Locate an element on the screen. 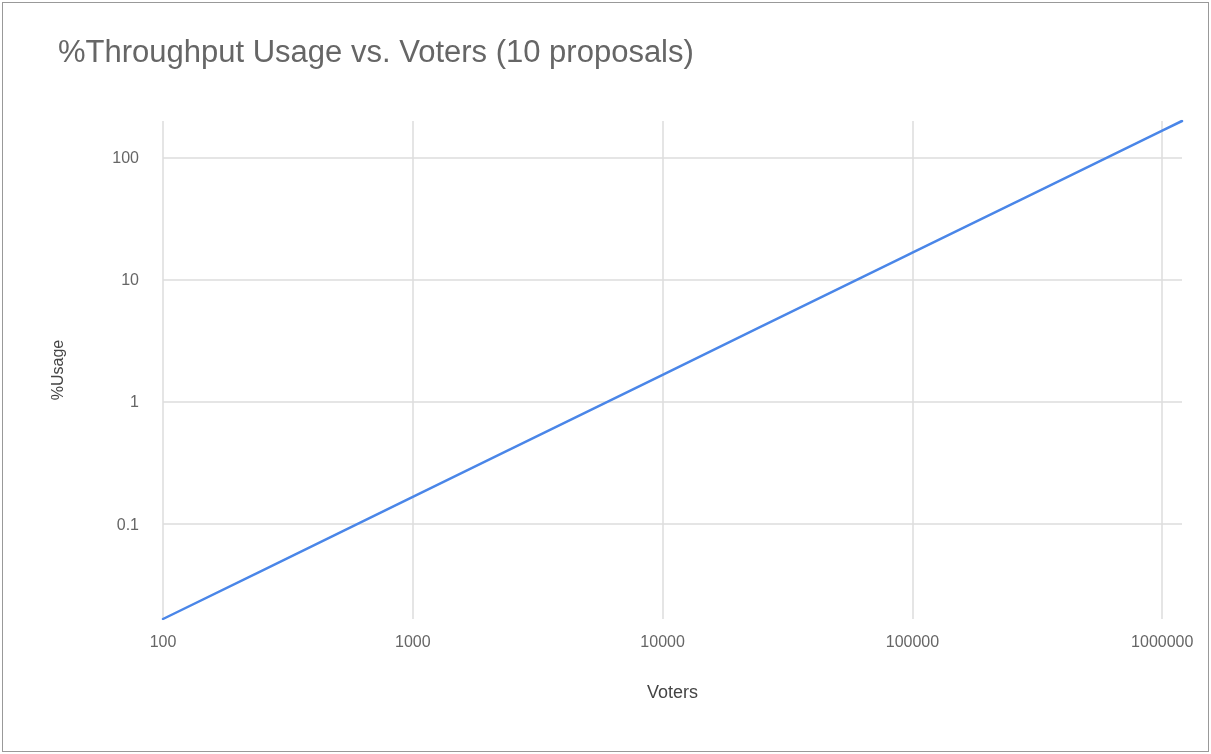  x-tick-label: 10000 is located at coordinates (662, 641).